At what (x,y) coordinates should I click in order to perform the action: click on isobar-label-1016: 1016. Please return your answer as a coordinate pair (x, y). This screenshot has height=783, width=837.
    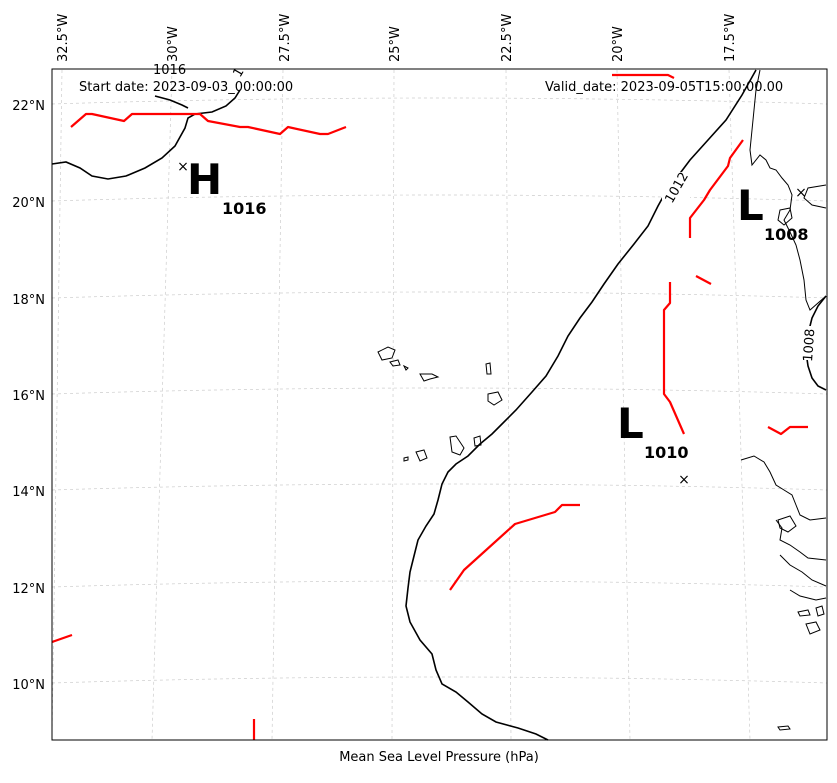
    Looking at the image, I should click on (169, 70).